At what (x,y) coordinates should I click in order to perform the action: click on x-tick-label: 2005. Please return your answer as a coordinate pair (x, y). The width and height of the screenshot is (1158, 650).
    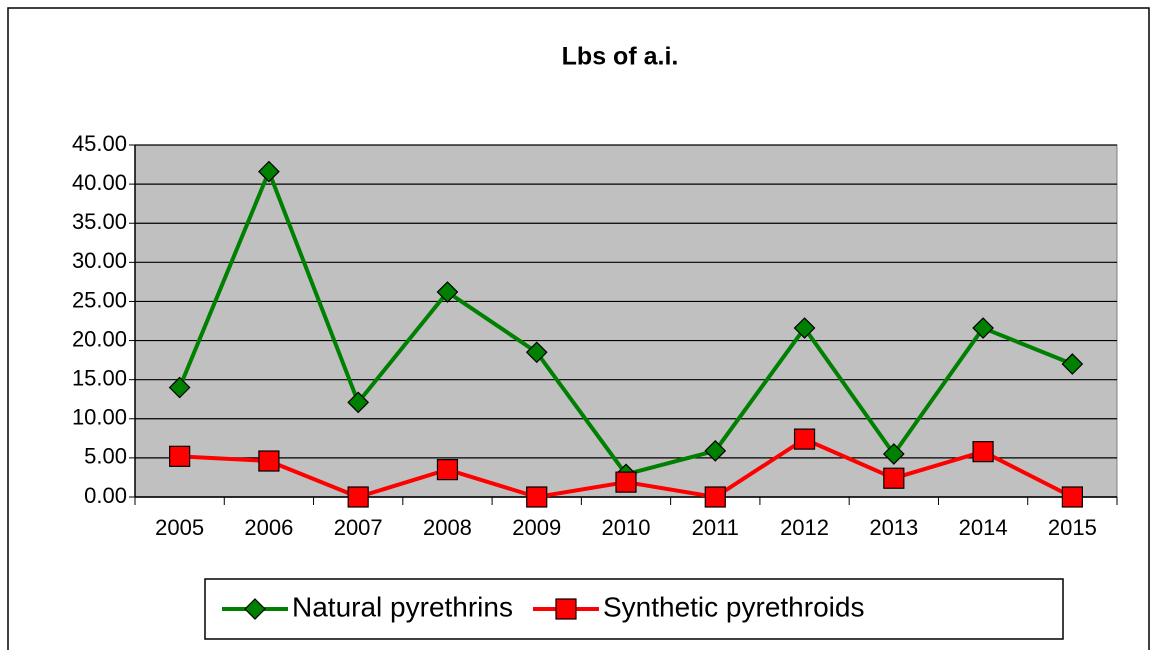
    Looking at the image, I should click on (179, 527).